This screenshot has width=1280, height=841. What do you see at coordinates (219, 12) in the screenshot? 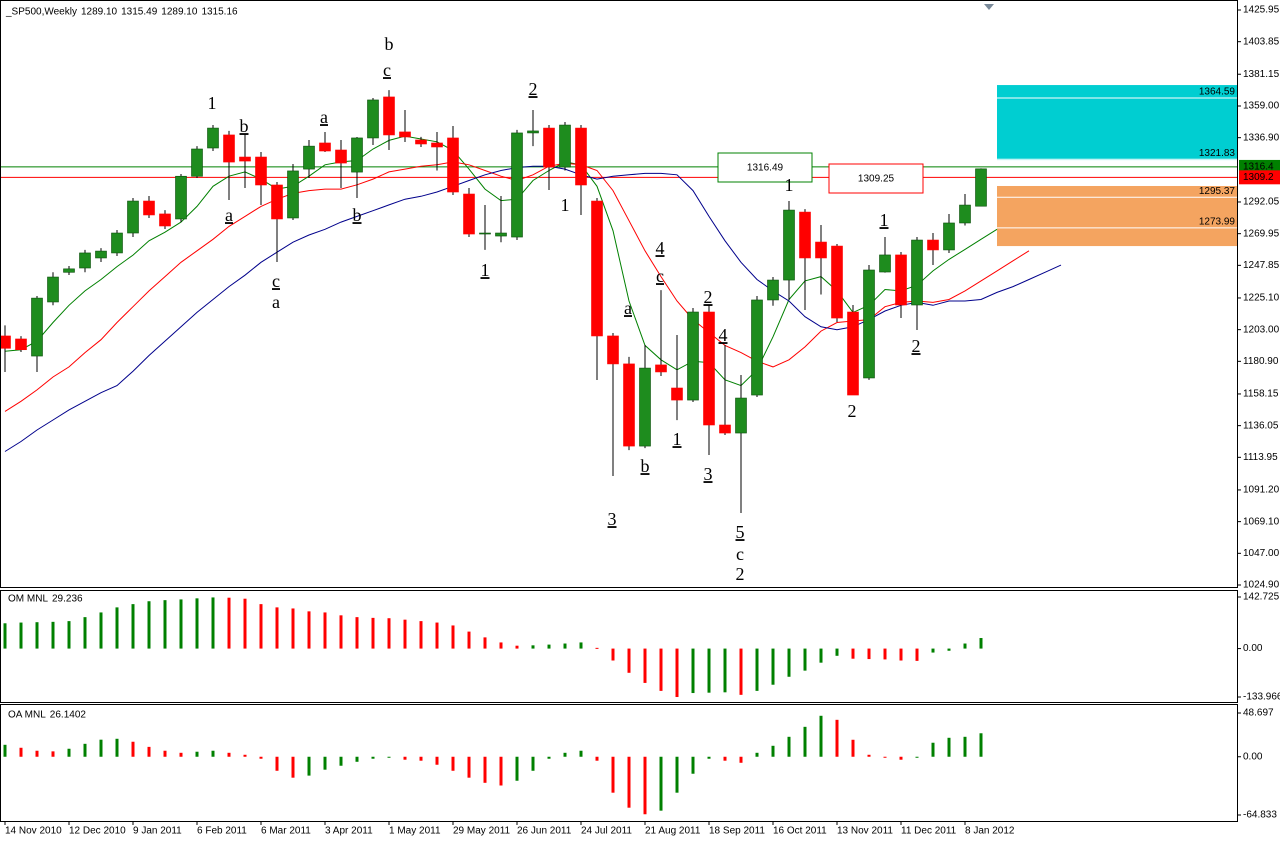
I see `ohlc-value: 1315.16` at bounding box center [219, 12].